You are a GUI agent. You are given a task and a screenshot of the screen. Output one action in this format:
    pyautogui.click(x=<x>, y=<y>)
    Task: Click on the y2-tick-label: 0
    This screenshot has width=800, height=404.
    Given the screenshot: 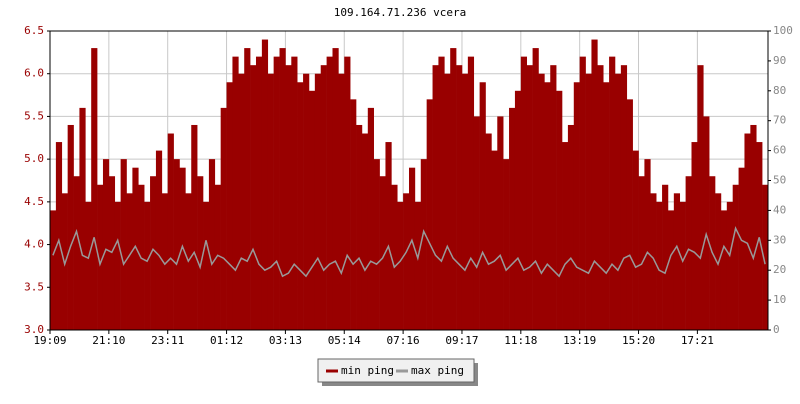 What is the action you would take?
    pyautogui.click(x=776, y=329)
    